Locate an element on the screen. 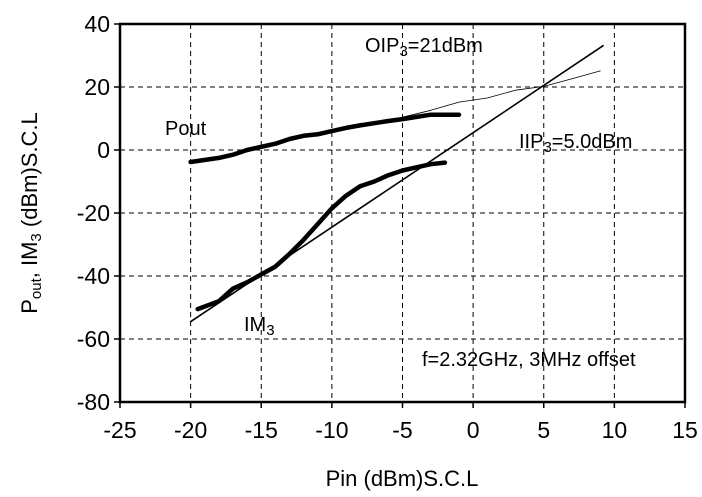  im3-subscript: 3 is located at coordinates (270, 330).